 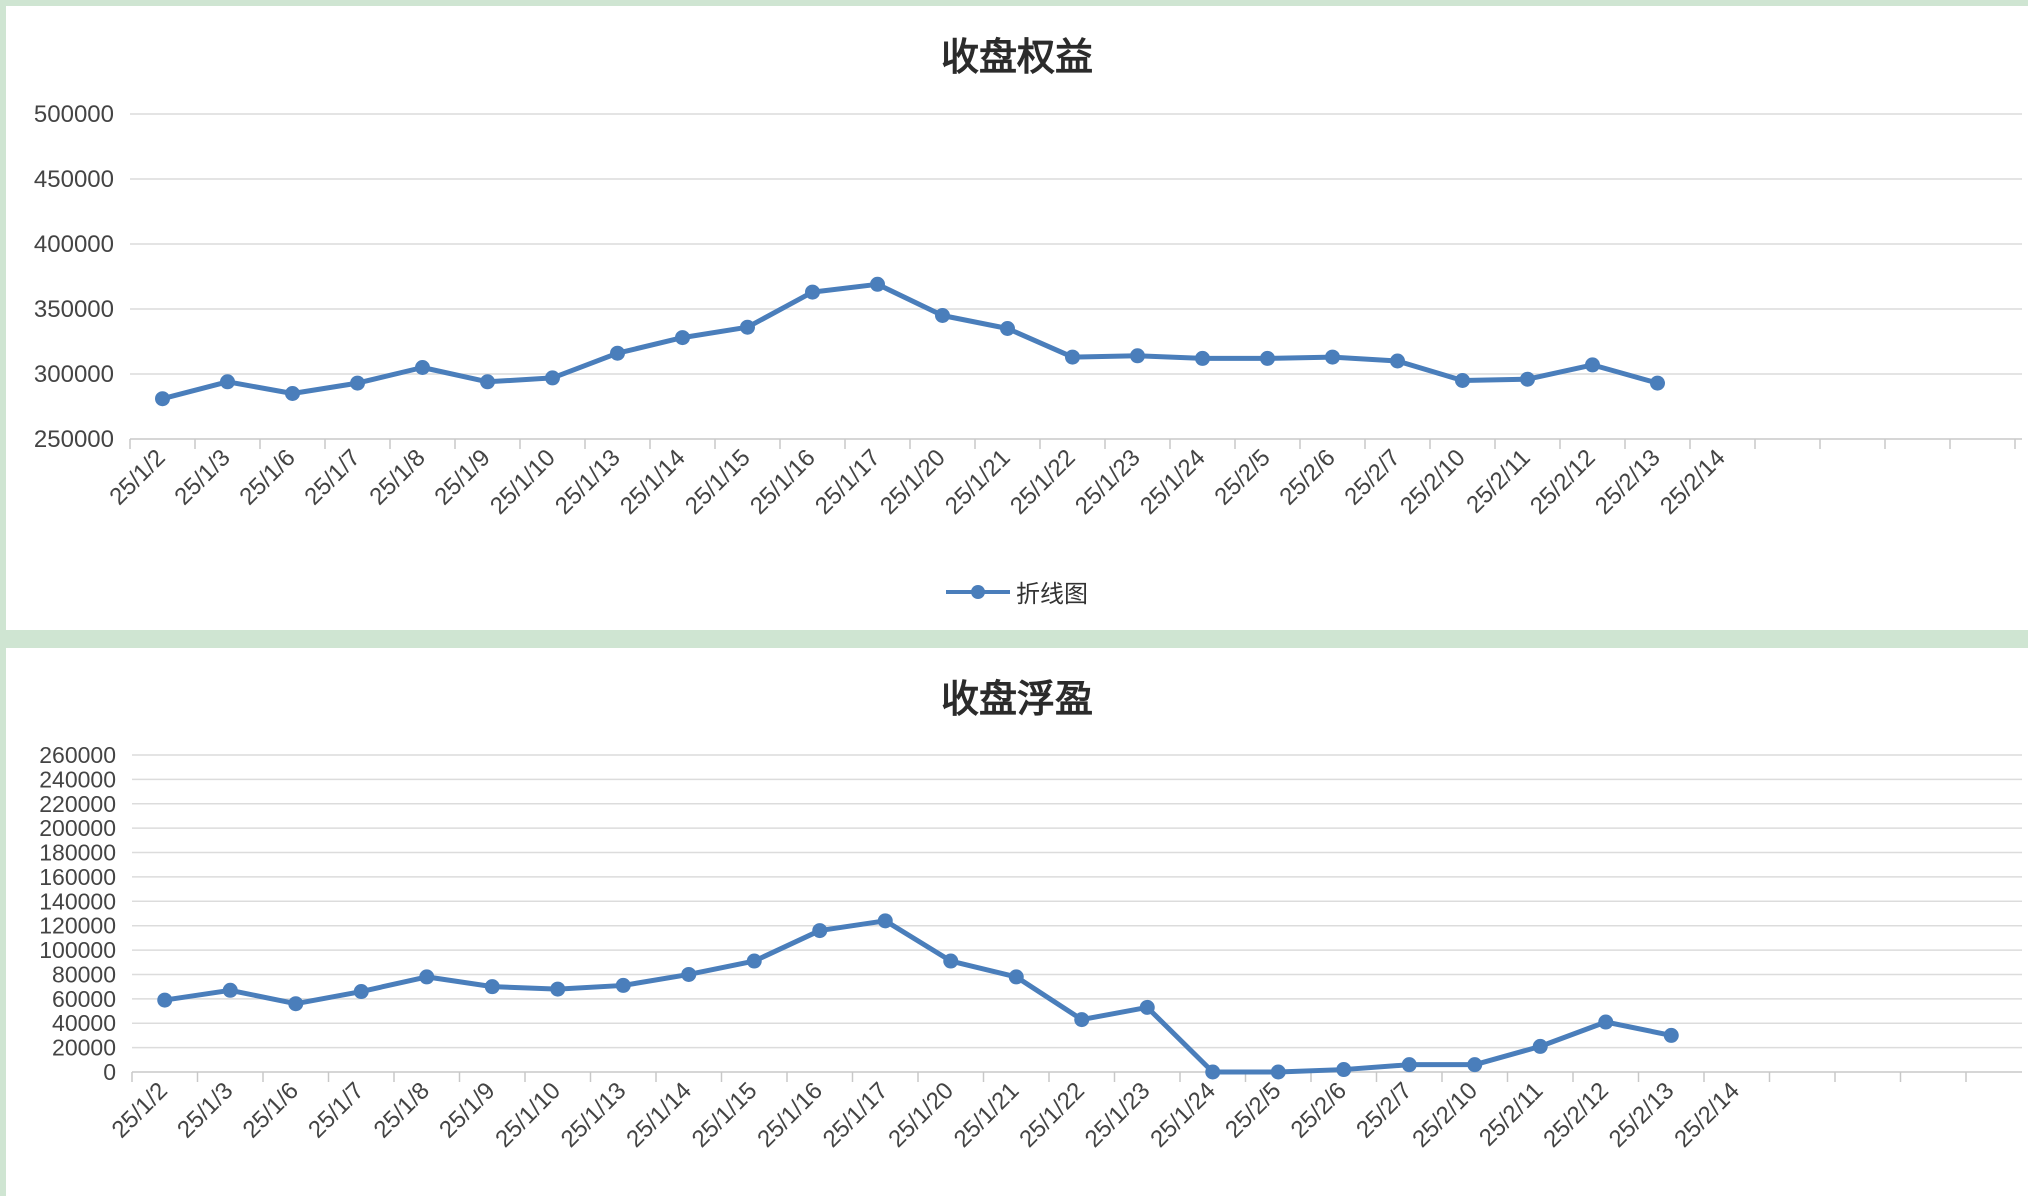 I want to click on y-tick-label: 20000, so click(x=84, y=1048).